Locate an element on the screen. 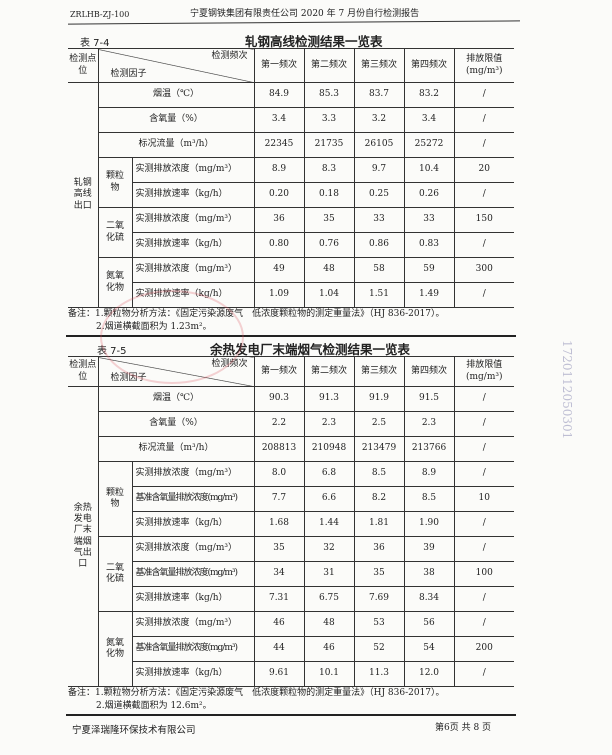 The image size is (612, 755). value-cell: 0.20 is located at coordinates (279, 195).